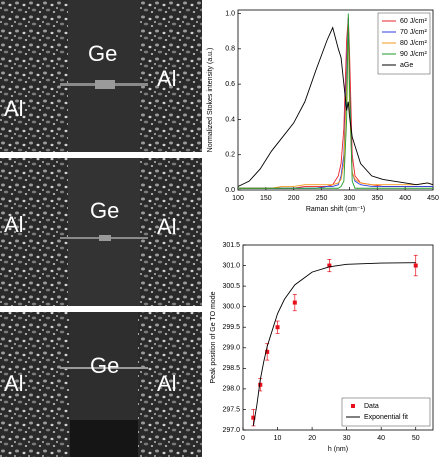 Image resolution: width=443 pixels, height=457 pixels. Describe the element at coordinates (406, 65) in the screenshot. I see `legend-label: aGe` at that location.